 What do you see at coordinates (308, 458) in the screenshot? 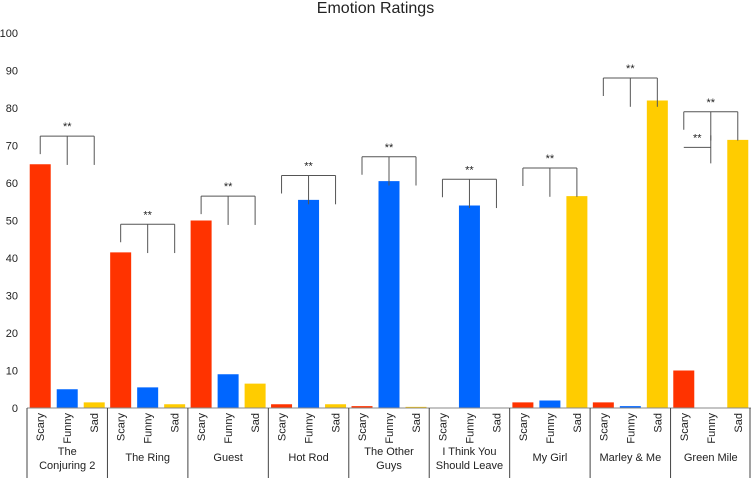
I see `x-group-label: Hot Rod` at bounding box center [308, 458].